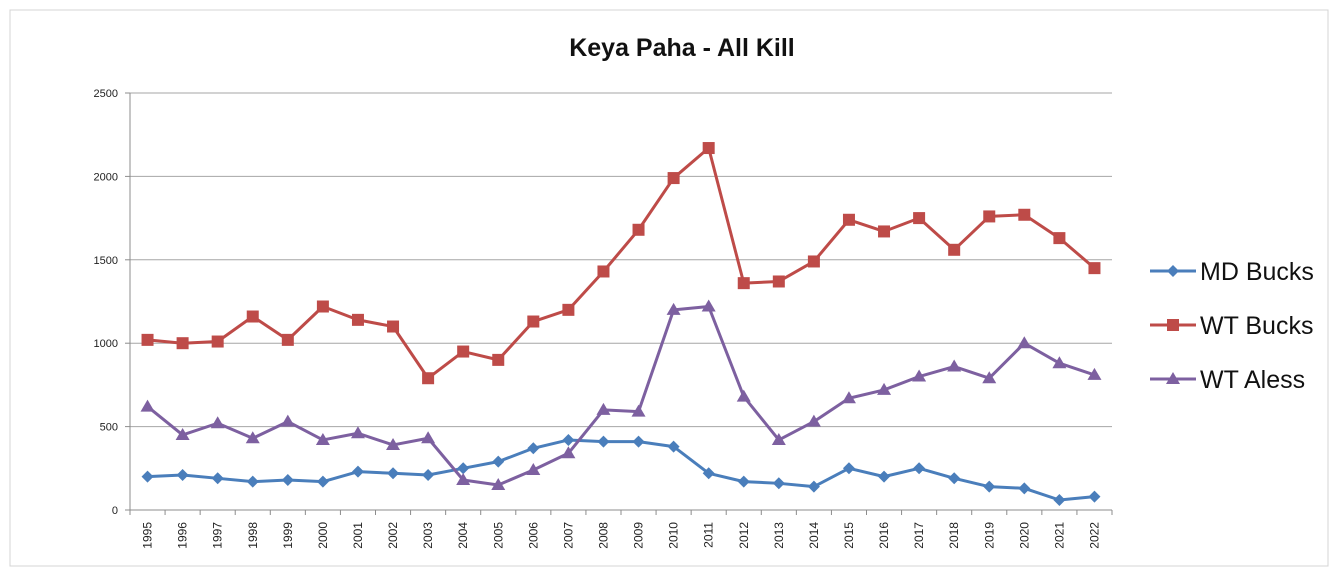 The image size is (1338, 575). Describe the element at coordinates (1257, 272) in the screenshot. I see `legend-label: MD Bucks` at that location.